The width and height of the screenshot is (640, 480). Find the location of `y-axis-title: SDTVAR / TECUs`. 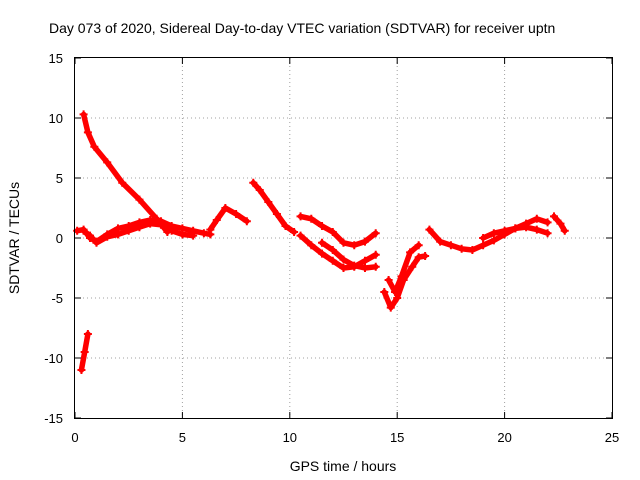

y-axis-title: SDTVAR / TECUs is located at coordinates (14, 238).